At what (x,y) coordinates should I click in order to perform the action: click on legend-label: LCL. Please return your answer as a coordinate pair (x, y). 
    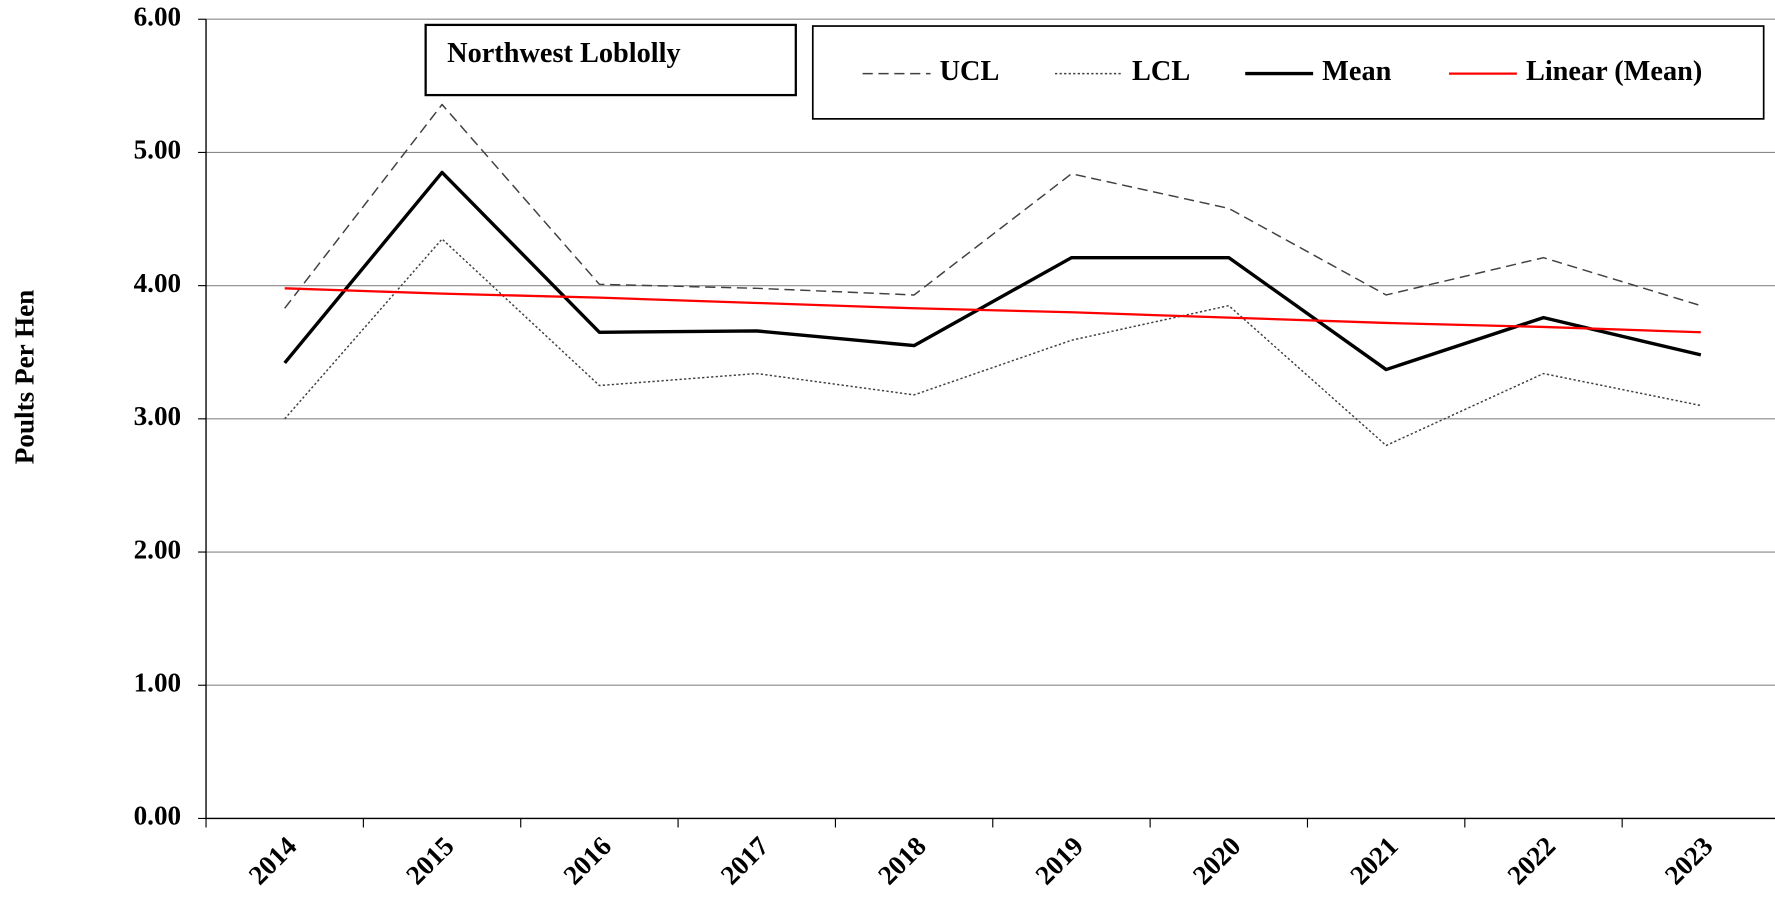
    Looking at the image, I should click on (1161, 71).